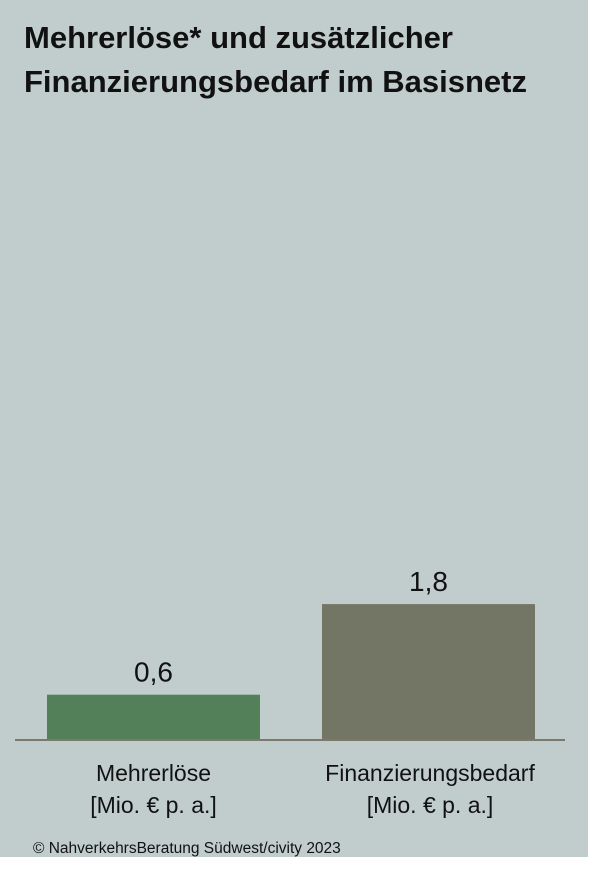 This screenshot has width=590, height=870. I want to click on category-label-finanzierungsbedarf: Finanzierungsbedarf [Mio. € p. a.], so click(430, 789).